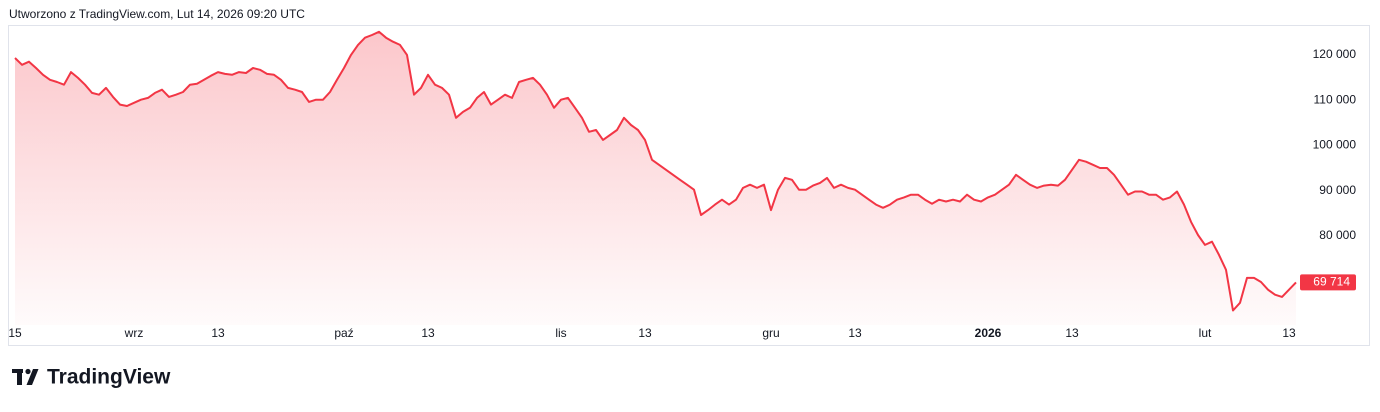 The height and width of the screenshot is (412, 1380). What do you see at coordinates (1335, 54) in the screenshot?
I see `y-tick-label: 120 000` at bounding box center [1335, 54].